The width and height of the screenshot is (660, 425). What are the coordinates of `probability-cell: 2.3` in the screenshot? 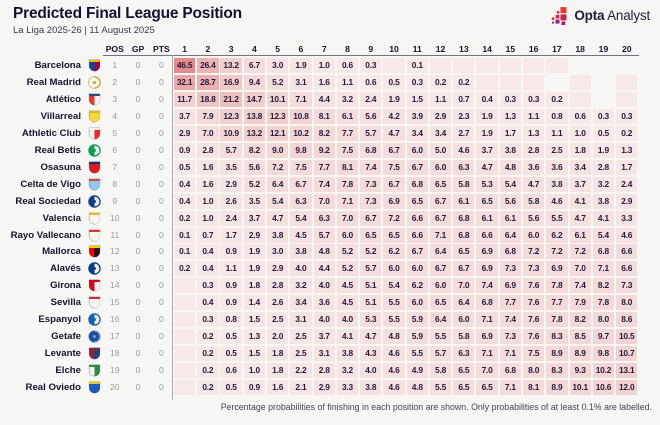 It's located at (464, 116).